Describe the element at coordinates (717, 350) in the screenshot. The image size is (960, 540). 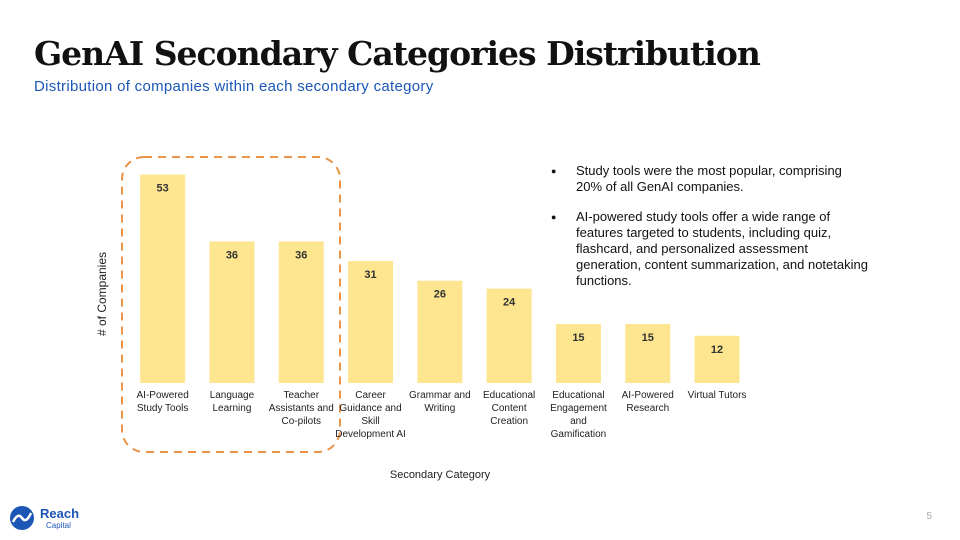
I see `value-label: 12` at that location.